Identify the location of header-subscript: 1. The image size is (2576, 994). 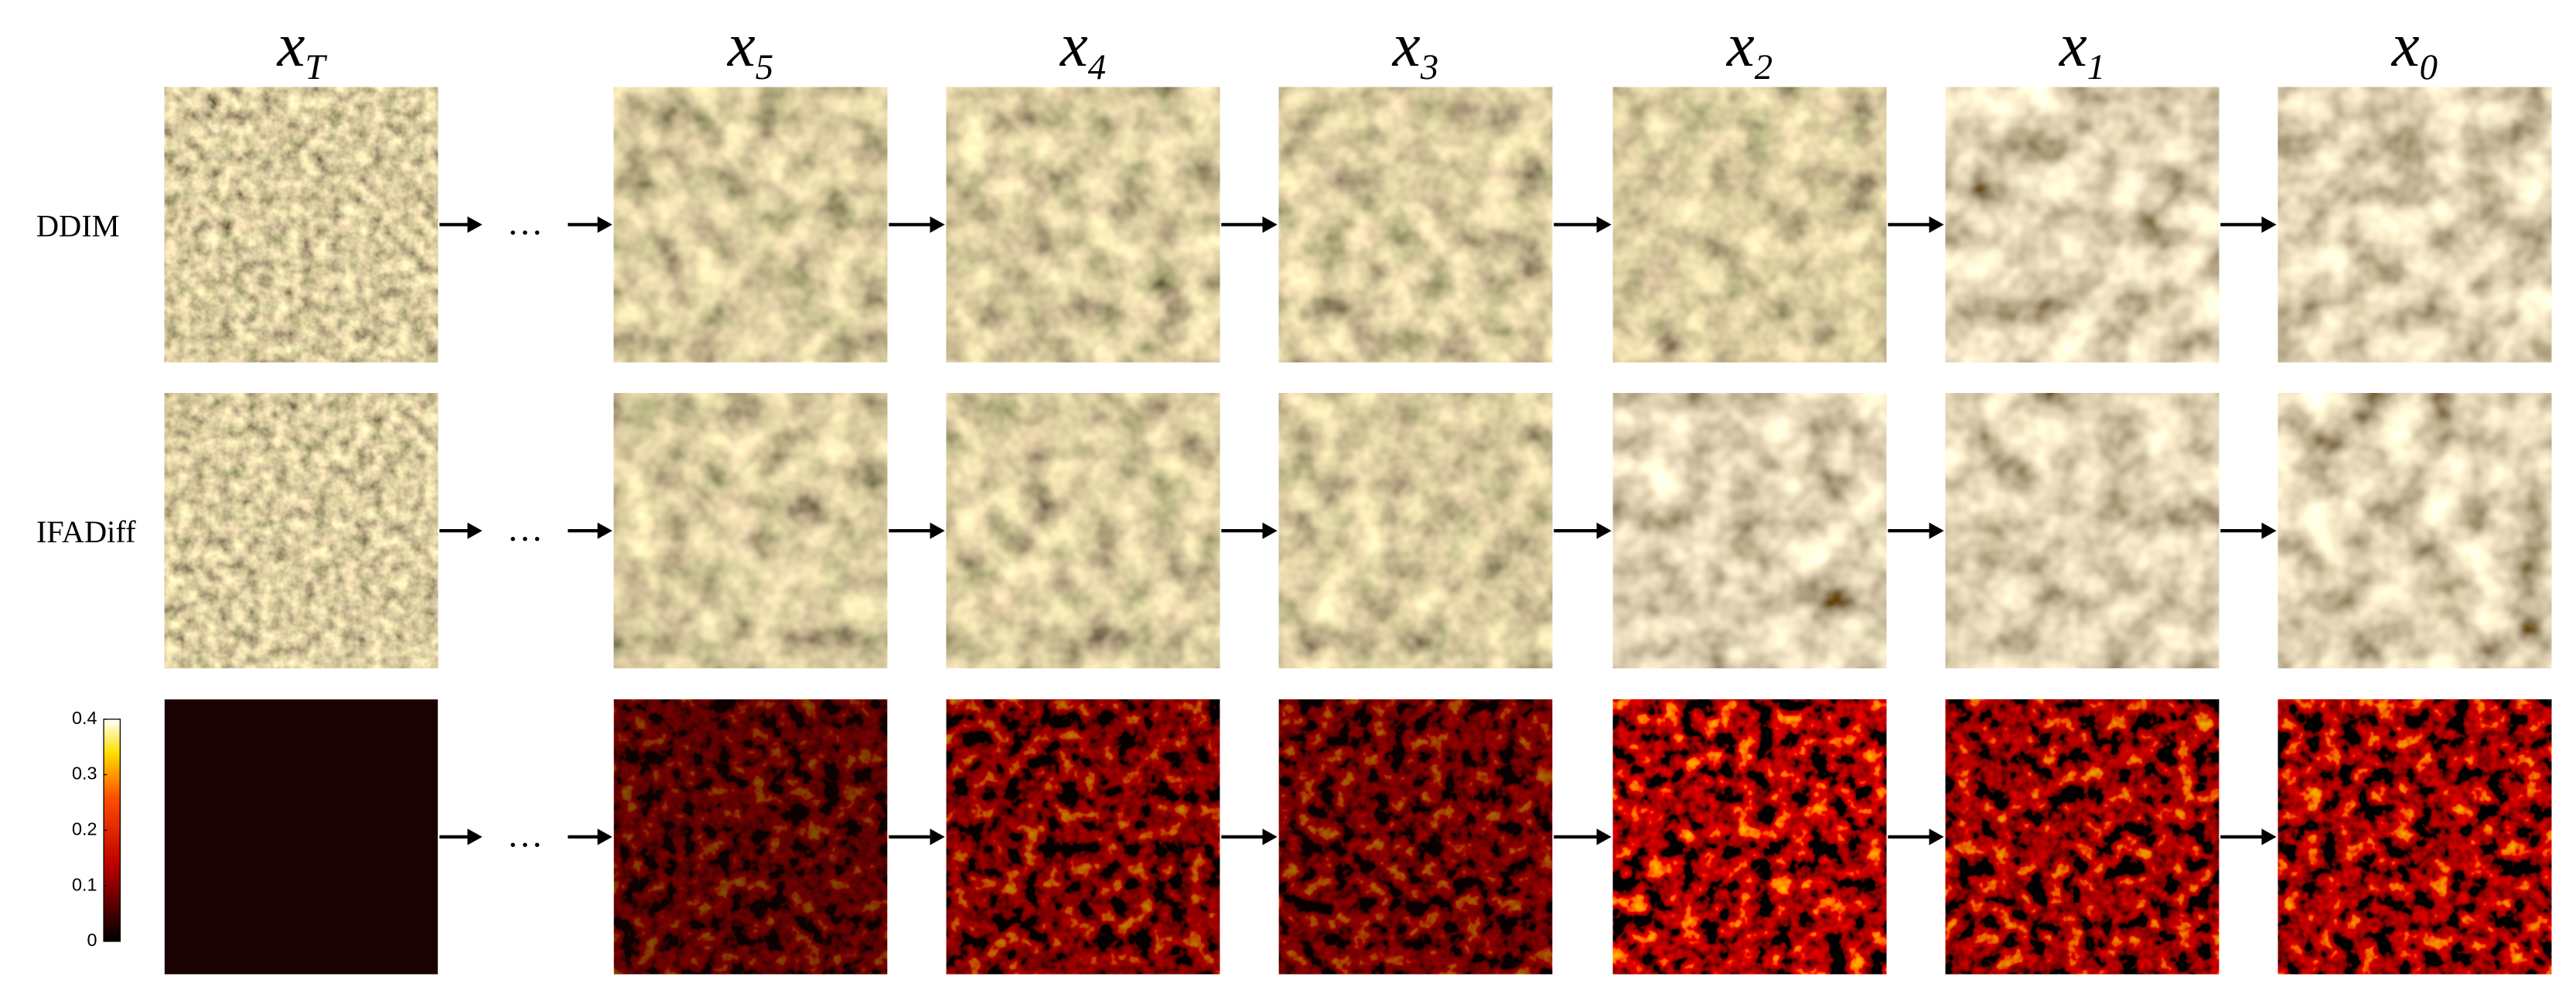
(2096, 67).